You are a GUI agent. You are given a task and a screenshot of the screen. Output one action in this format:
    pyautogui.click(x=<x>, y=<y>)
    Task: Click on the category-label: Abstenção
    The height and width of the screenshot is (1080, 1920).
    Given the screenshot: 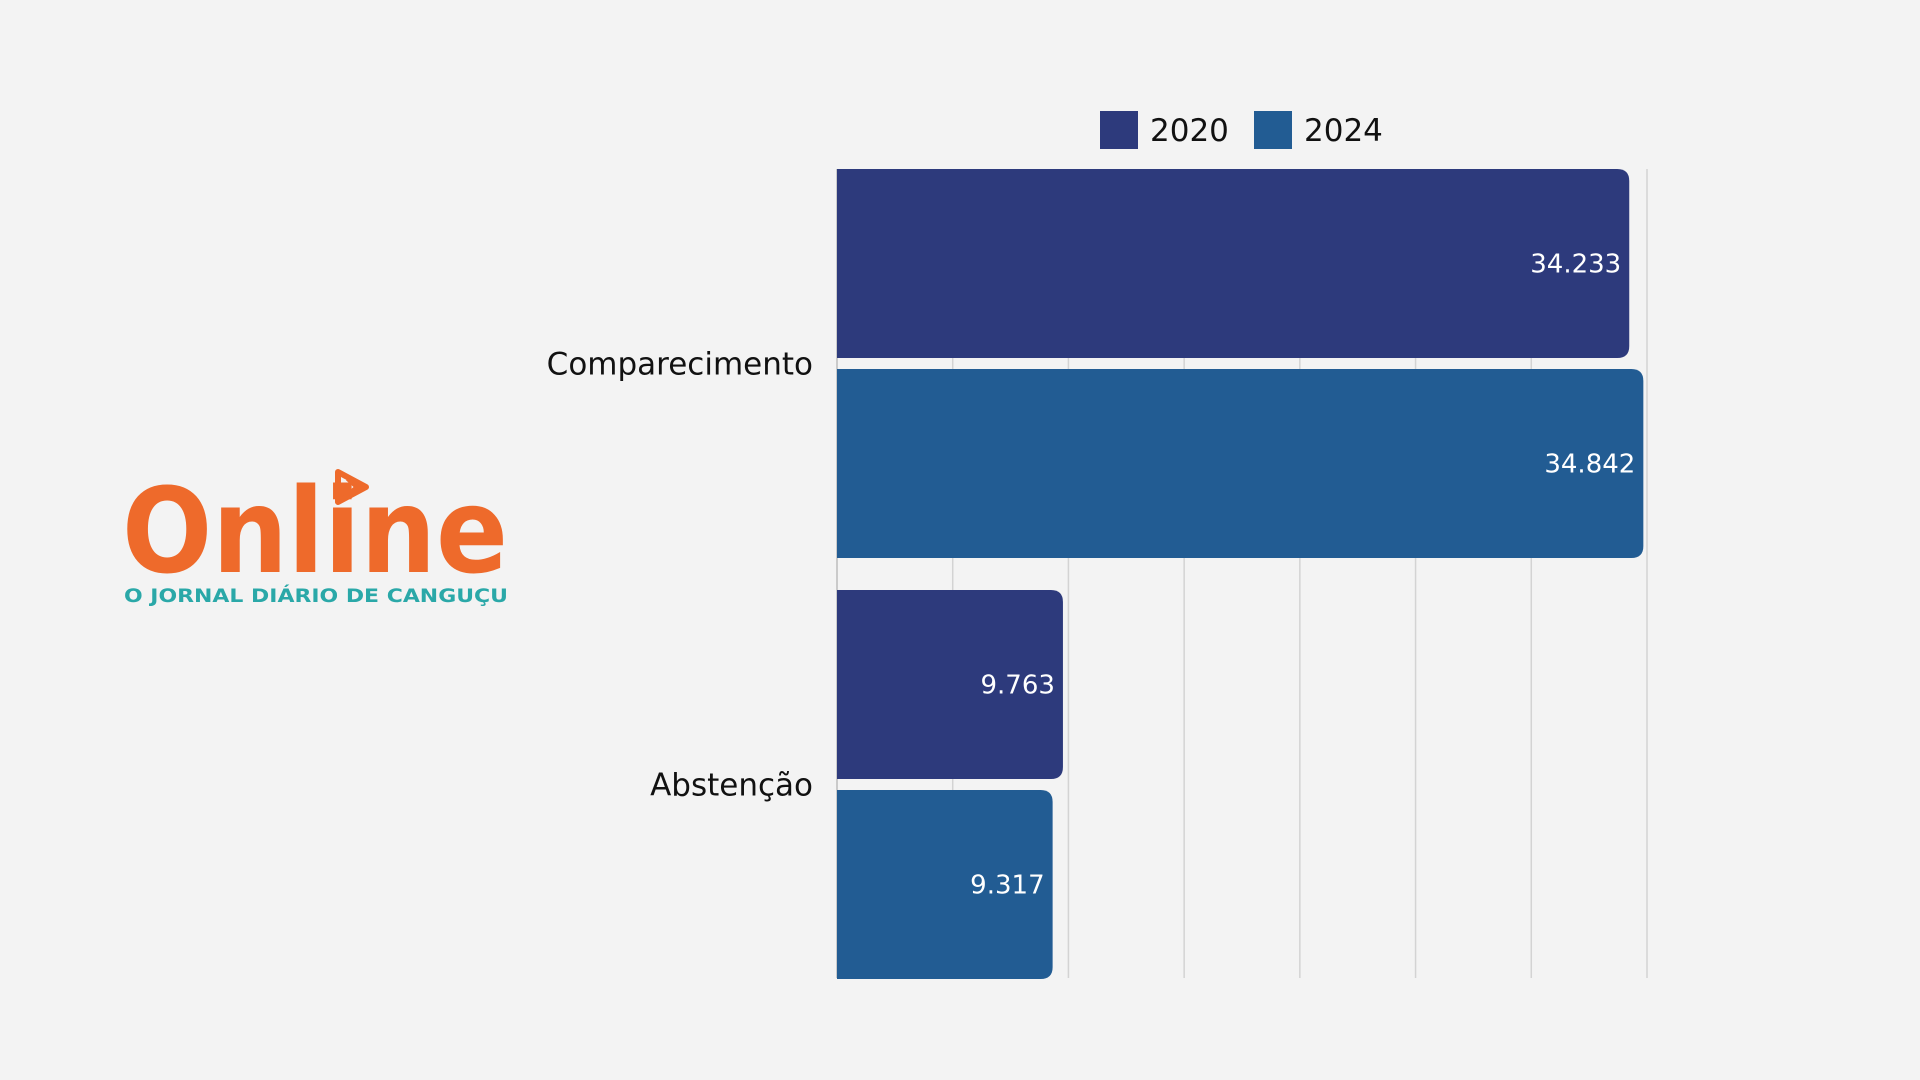 What is the action you would take?
    pyautogui.click(x=731, y=786)
    